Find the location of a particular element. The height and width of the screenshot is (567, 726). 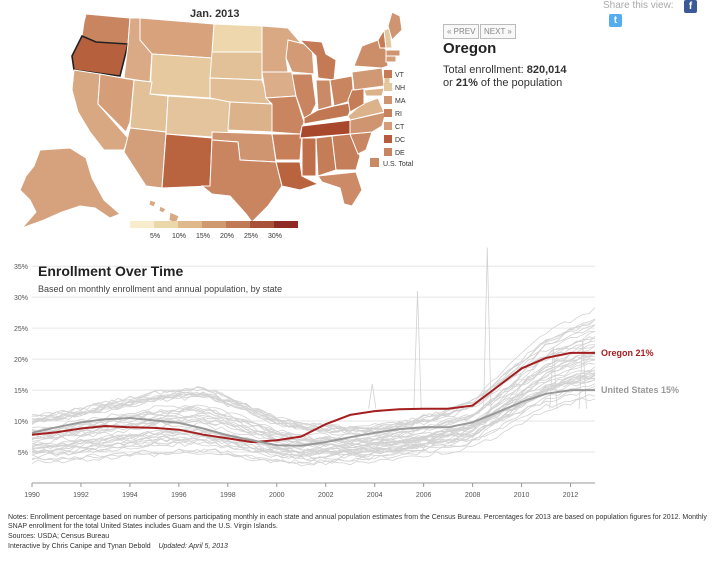

state-massachusetts is located at coordinates (393, 53).